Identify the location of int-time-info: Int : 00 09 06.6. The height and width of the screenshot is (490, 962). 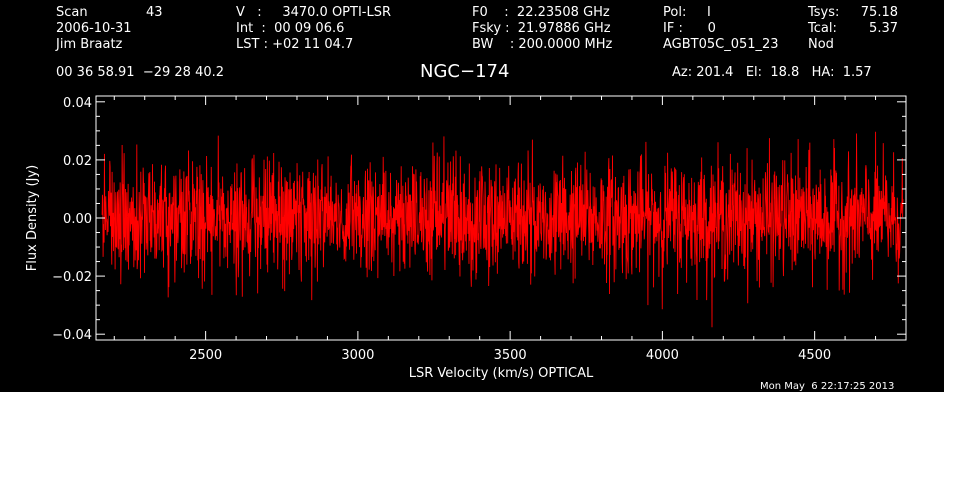
(290, 28).